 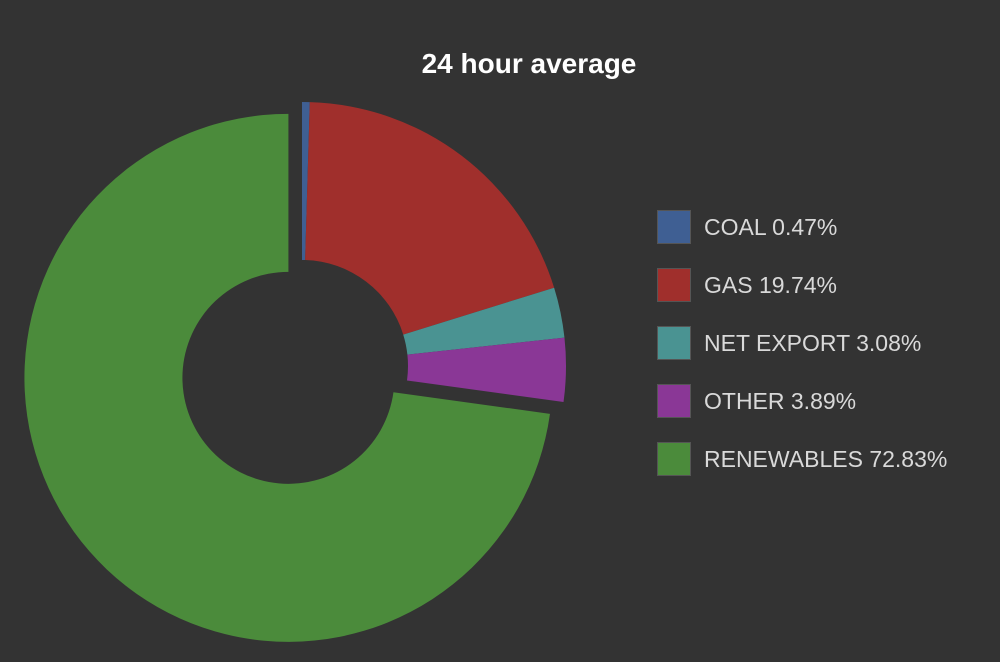 I want to click on legend-item-other: OTHER 3.89%, so click(x=802, y=401).